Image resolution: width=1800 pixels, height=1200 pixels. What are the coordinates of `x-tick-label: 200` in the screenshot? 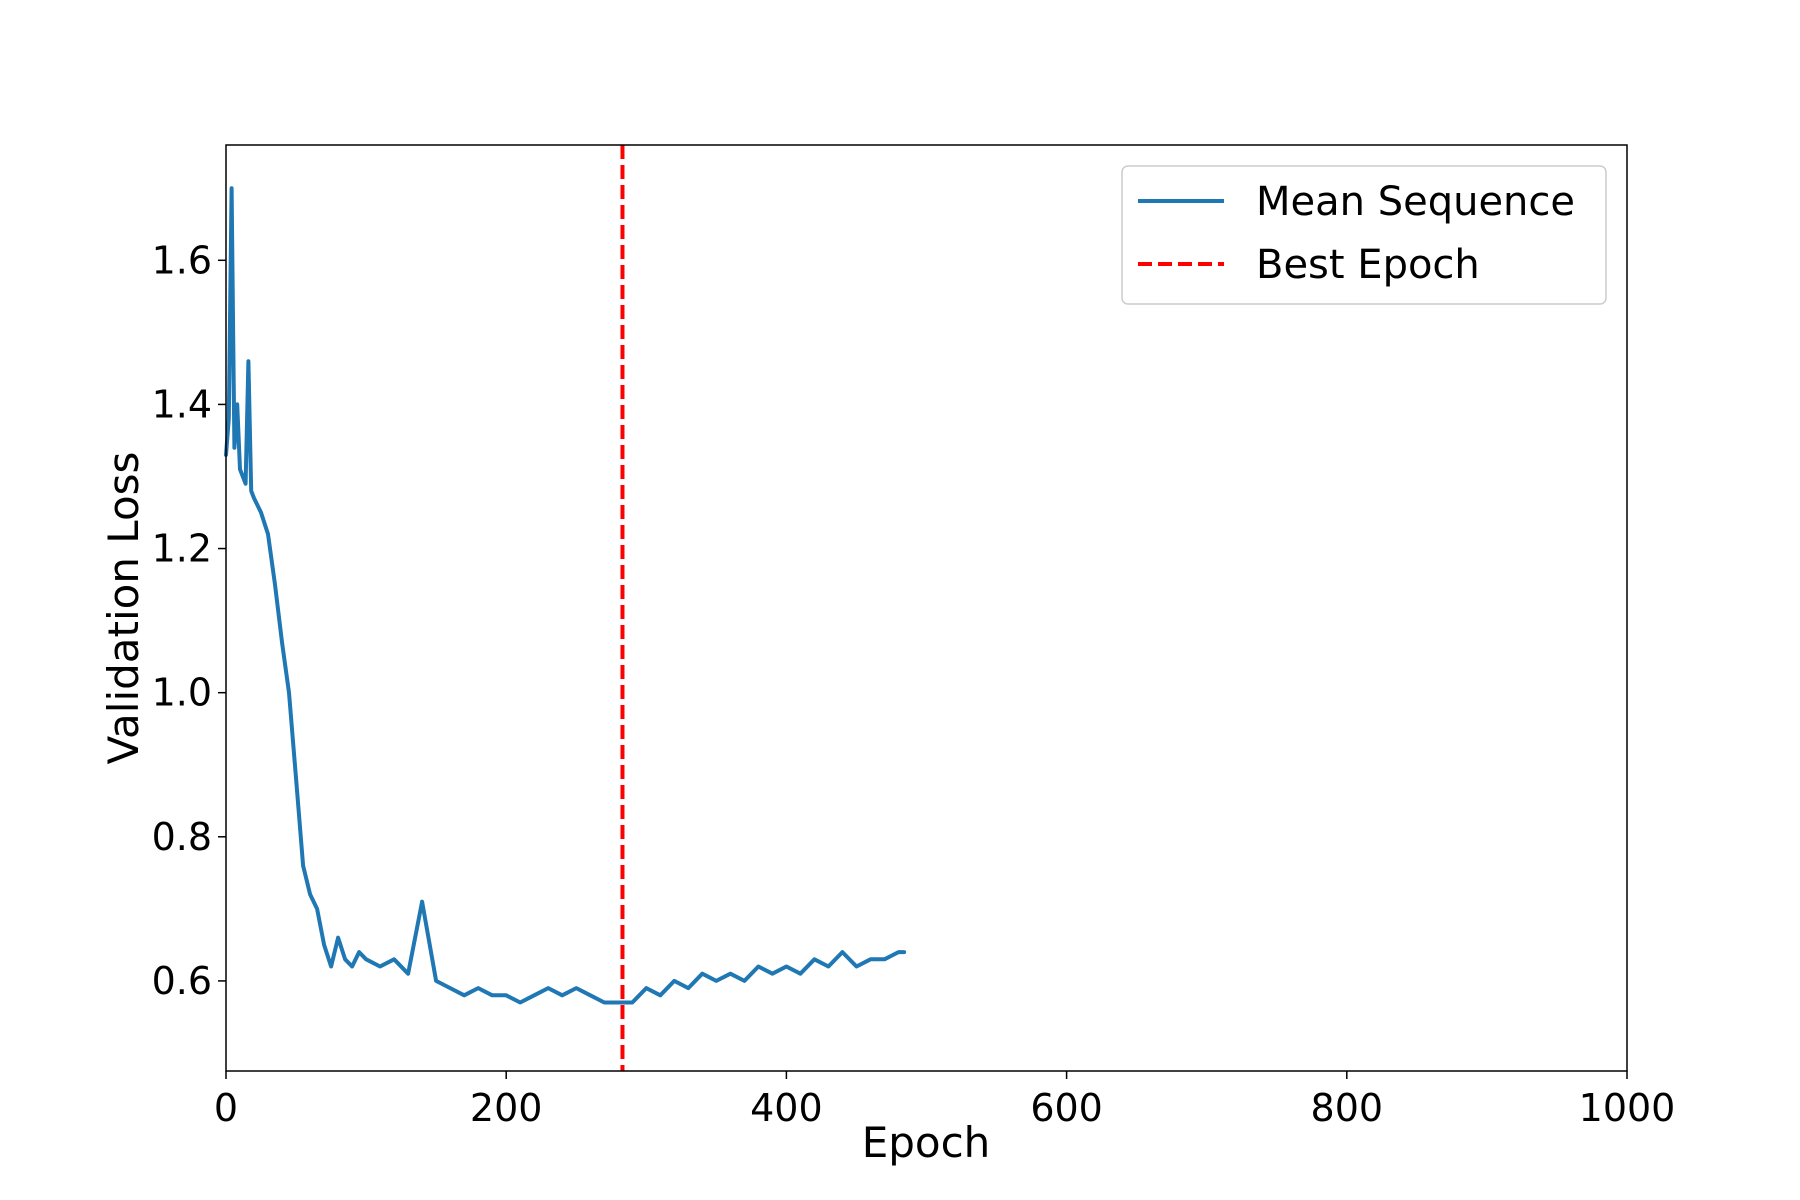 It's located at (506, 1108).